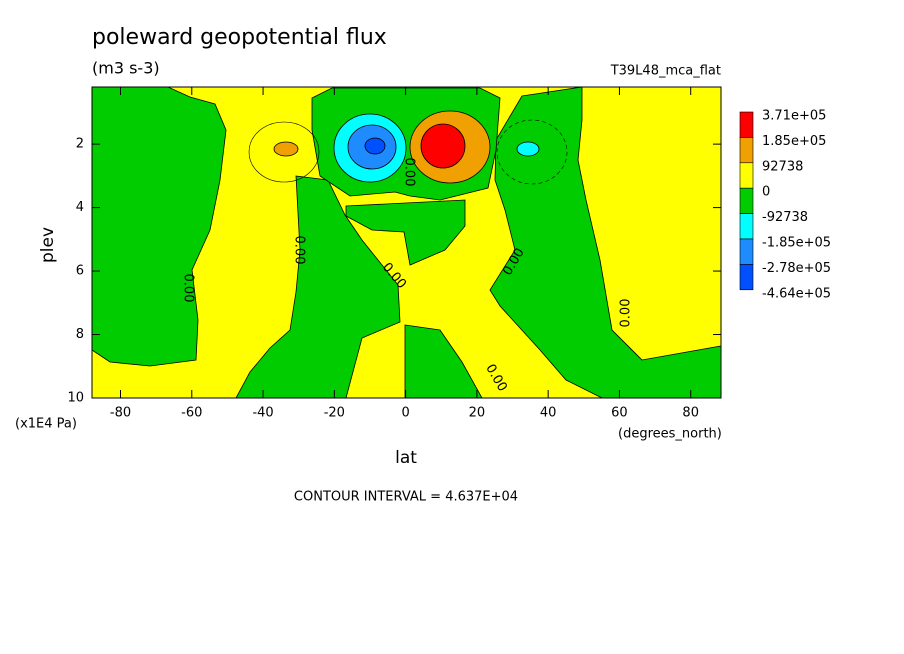  What do you see at coordinates (126, 68) in the screenshot?
I see `subtitle: (m3 s-3)` at bounding box center [126, 68].